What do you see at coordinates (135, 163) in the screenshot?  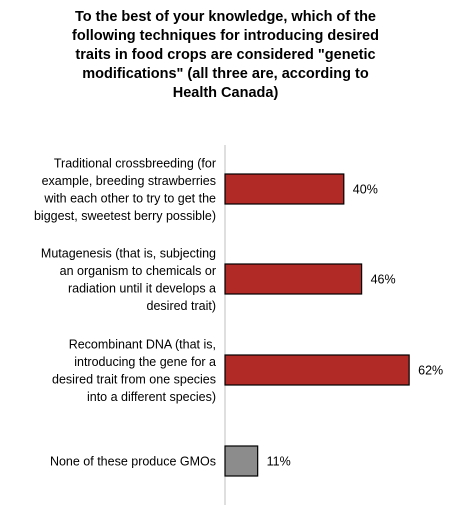 I see `category-label: Traditional crossbreeding (for` at bounding box center [135, 163].